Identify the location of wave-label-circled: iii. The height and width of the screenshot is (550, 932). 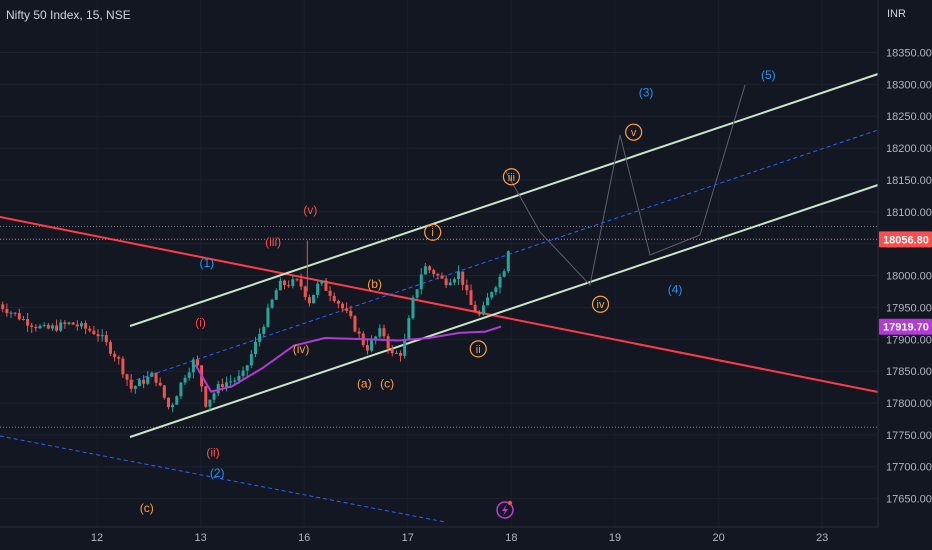
(511, 178).